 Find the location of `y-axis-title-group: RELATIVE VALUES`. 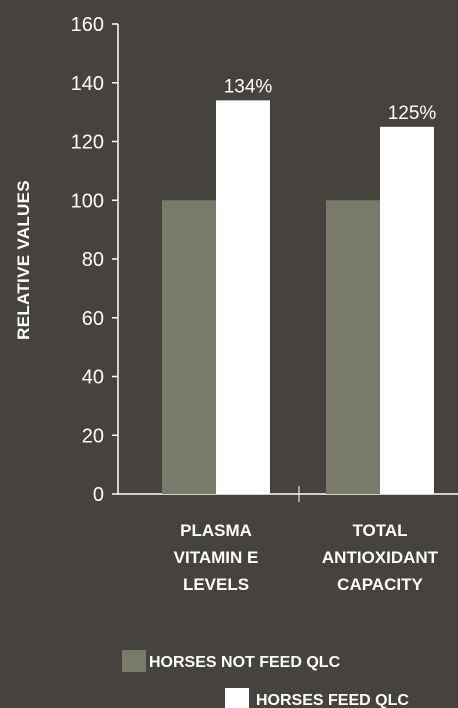

y-axis-title-group: RELATIVE VALUES is located at coordinates (23, 260).